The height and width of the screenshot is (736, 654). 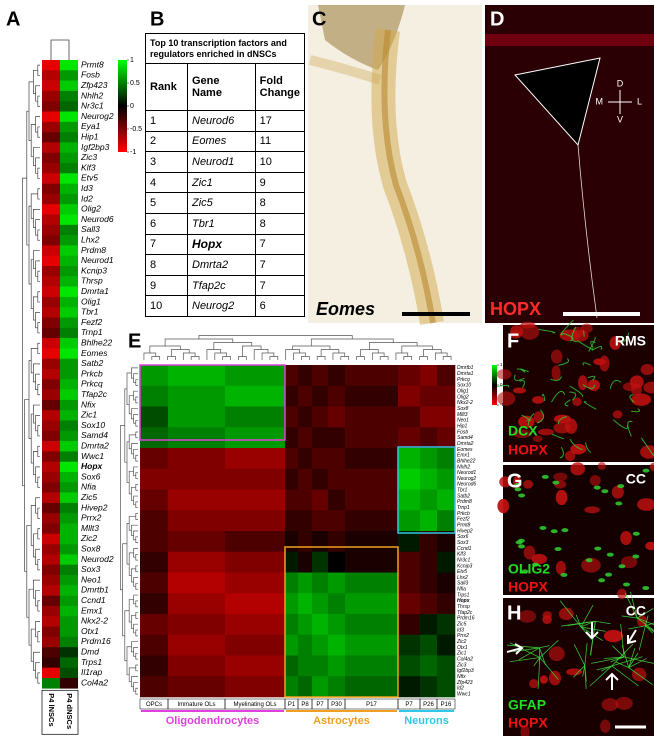 I want to click on row-label: Nhlh2, so click(x=92, y=95).